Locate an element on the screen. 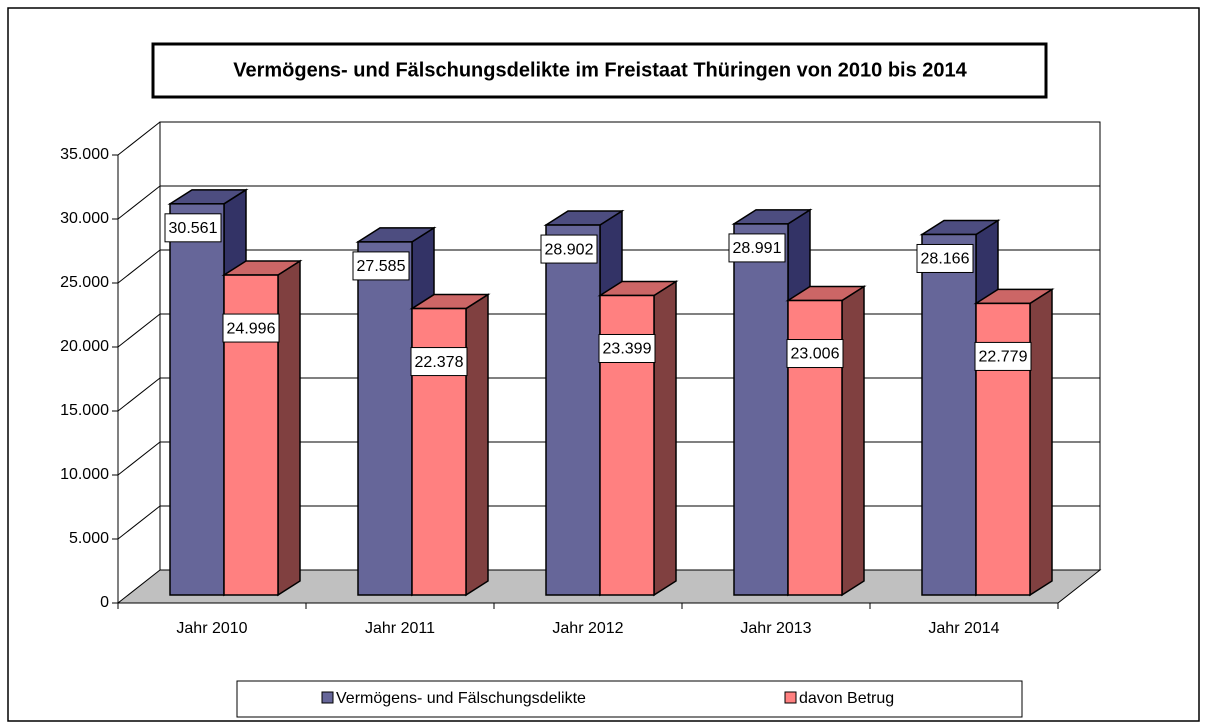 This screenshot has width=1208, height=722. title-box is located at coordinates (599, 70).